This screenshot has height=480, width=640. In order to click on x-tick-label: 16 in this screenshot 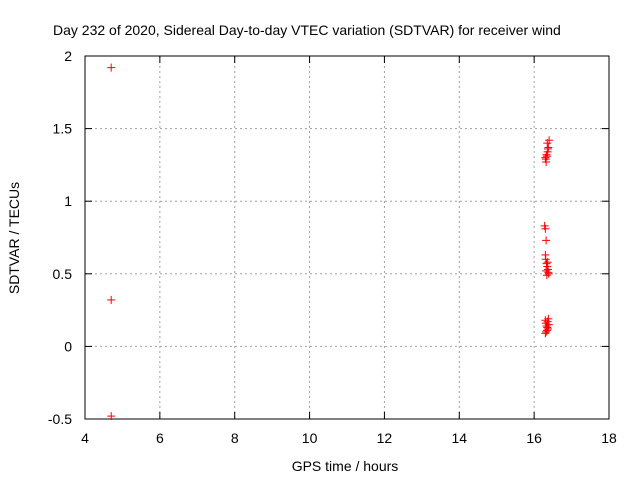, I will do `click(534, 438)`.